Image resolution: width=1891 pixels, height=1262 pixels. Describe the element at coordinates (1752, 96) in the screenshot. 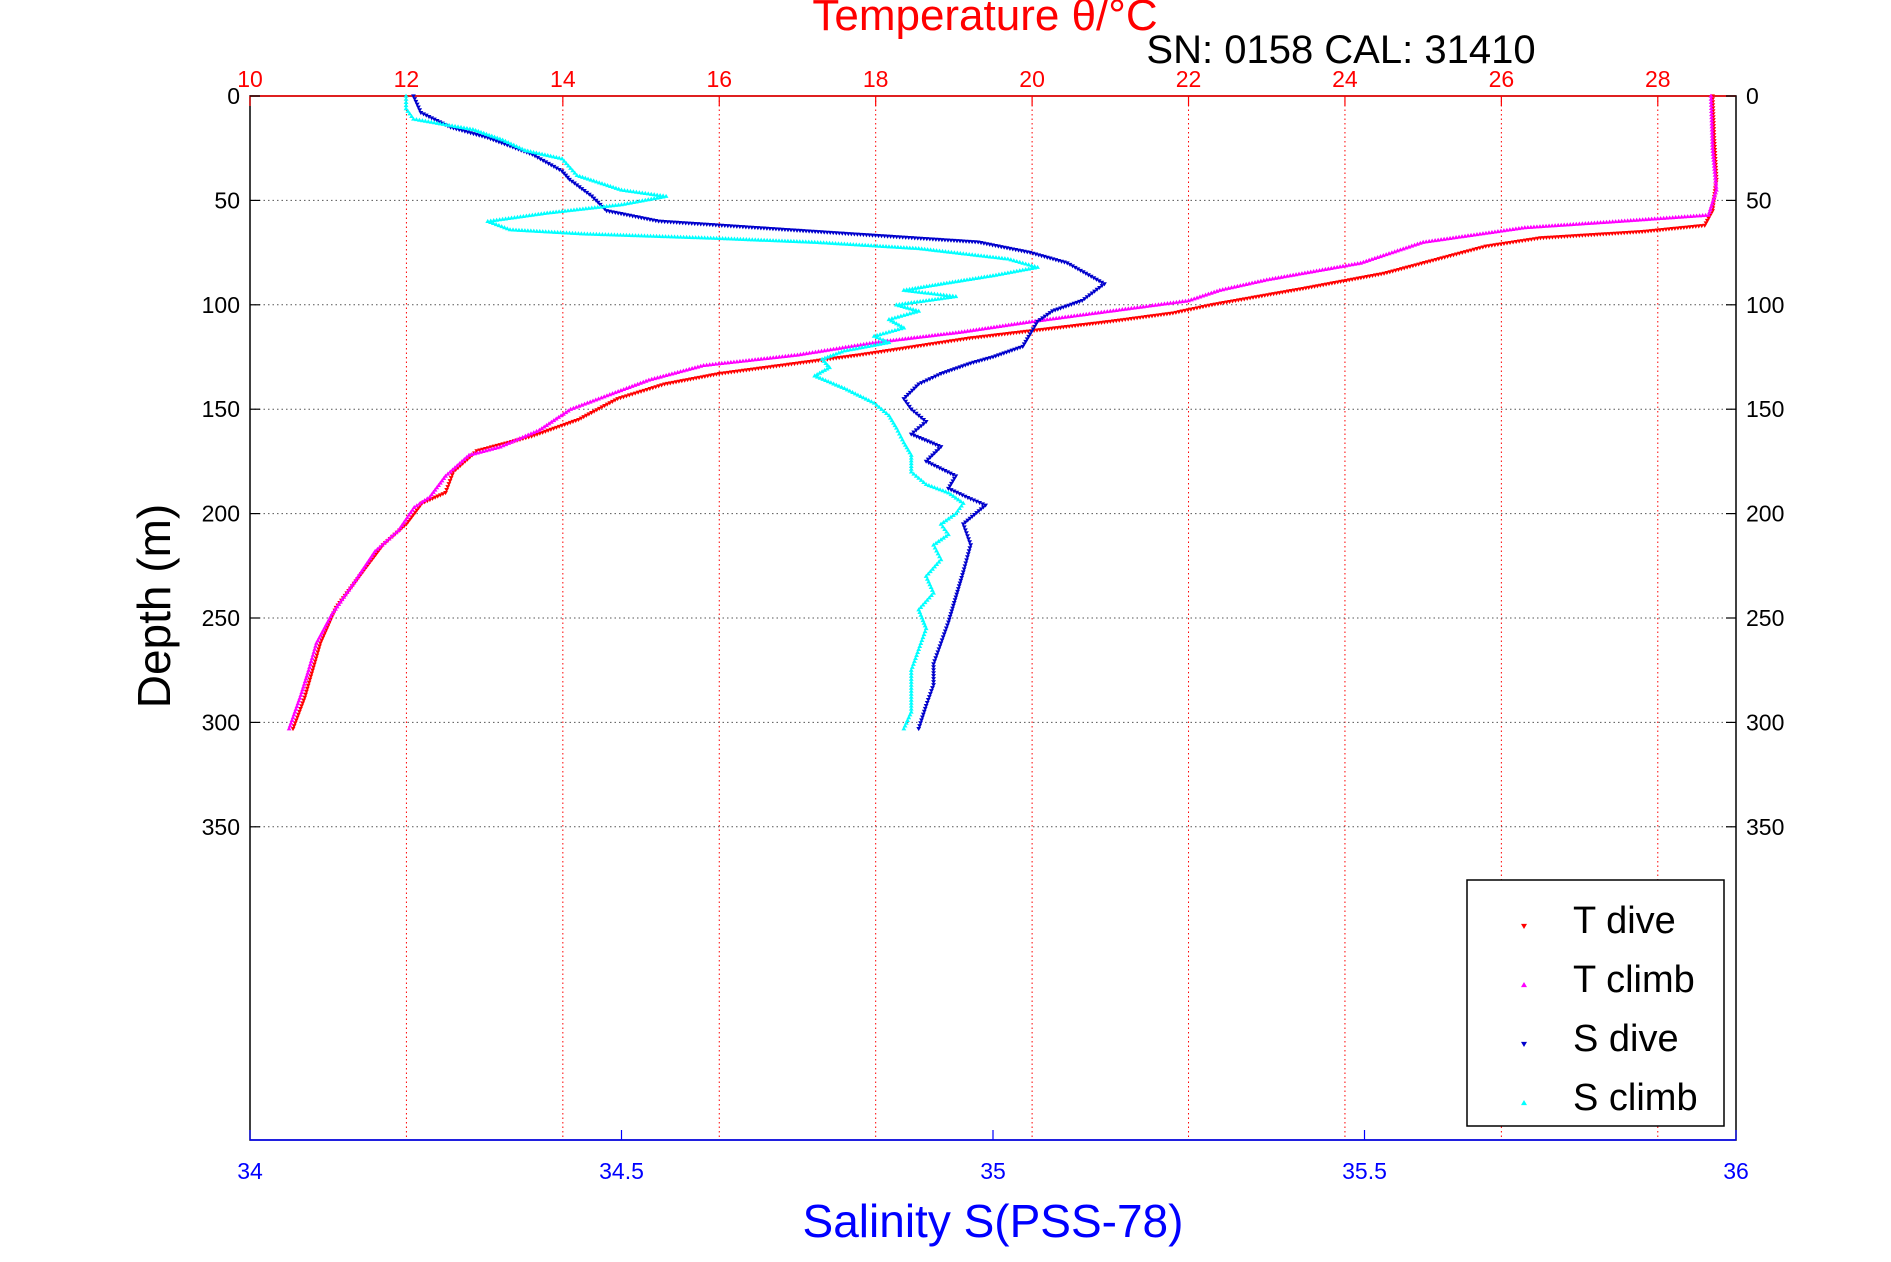

I see `depth-tick-label-right: 0` at that location.